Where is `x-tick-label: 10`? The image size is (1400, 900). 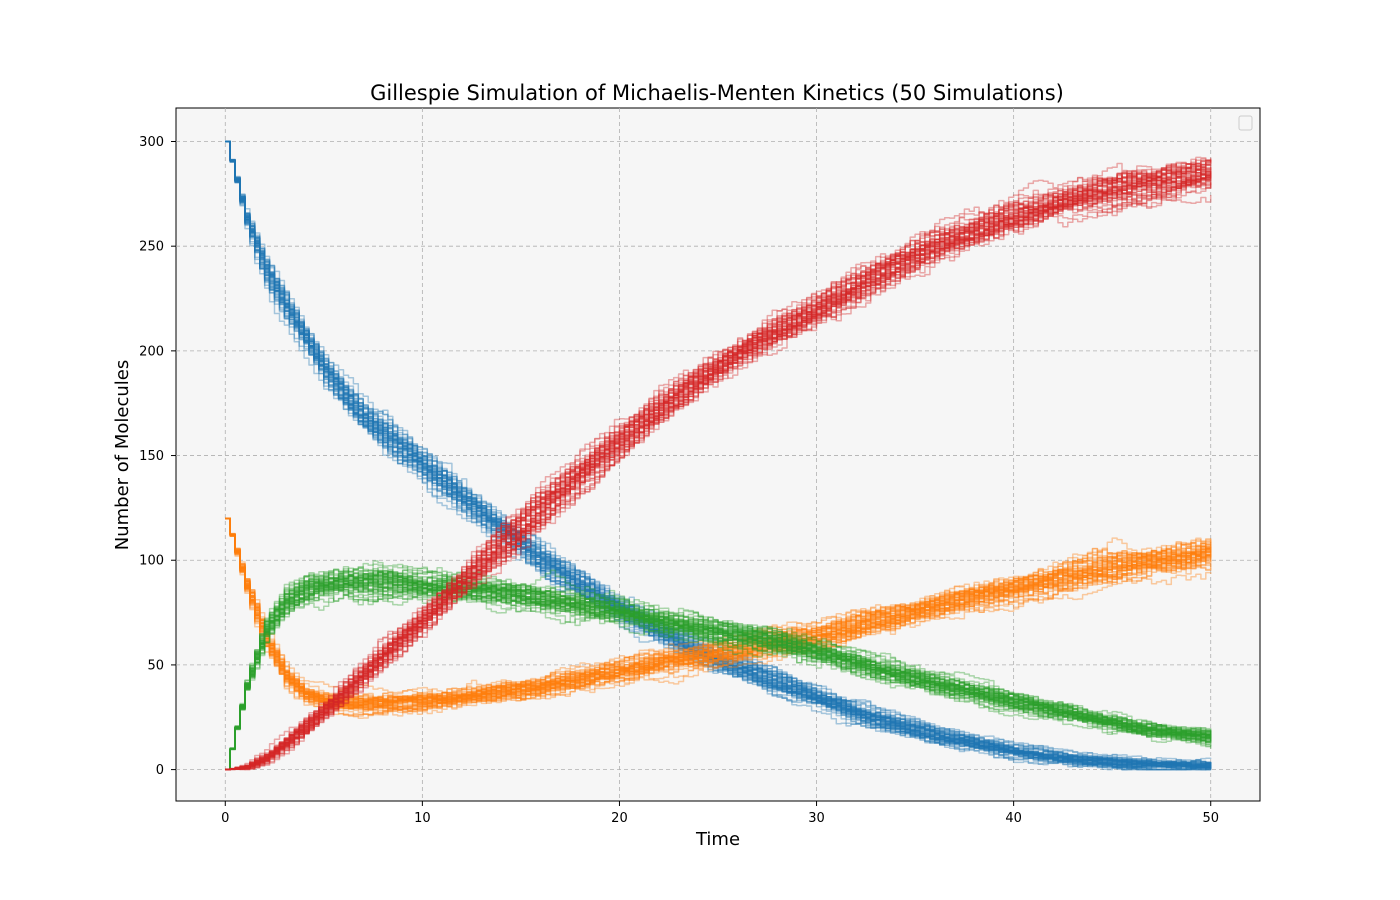
x-tick-label: 10 is located at coordinates (422, 818).